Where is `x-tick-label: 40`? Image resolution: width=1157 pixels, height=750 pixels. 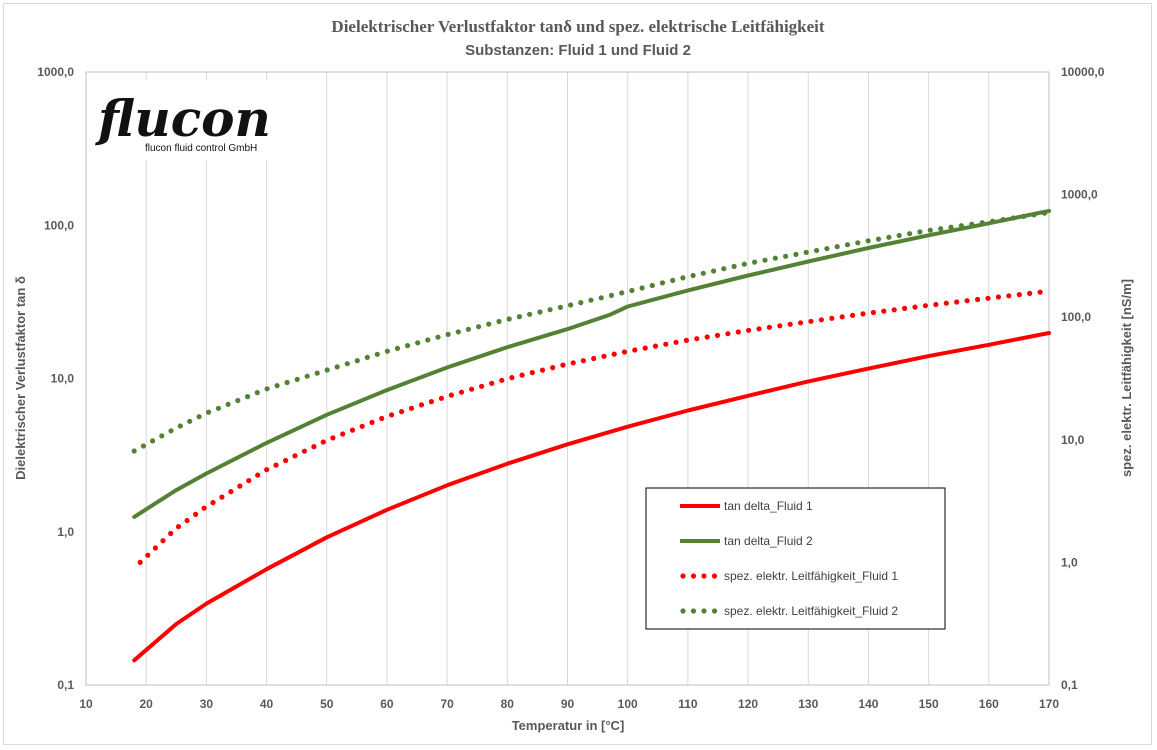 x-tick-label: 40 is located at coordinates (267, 704).